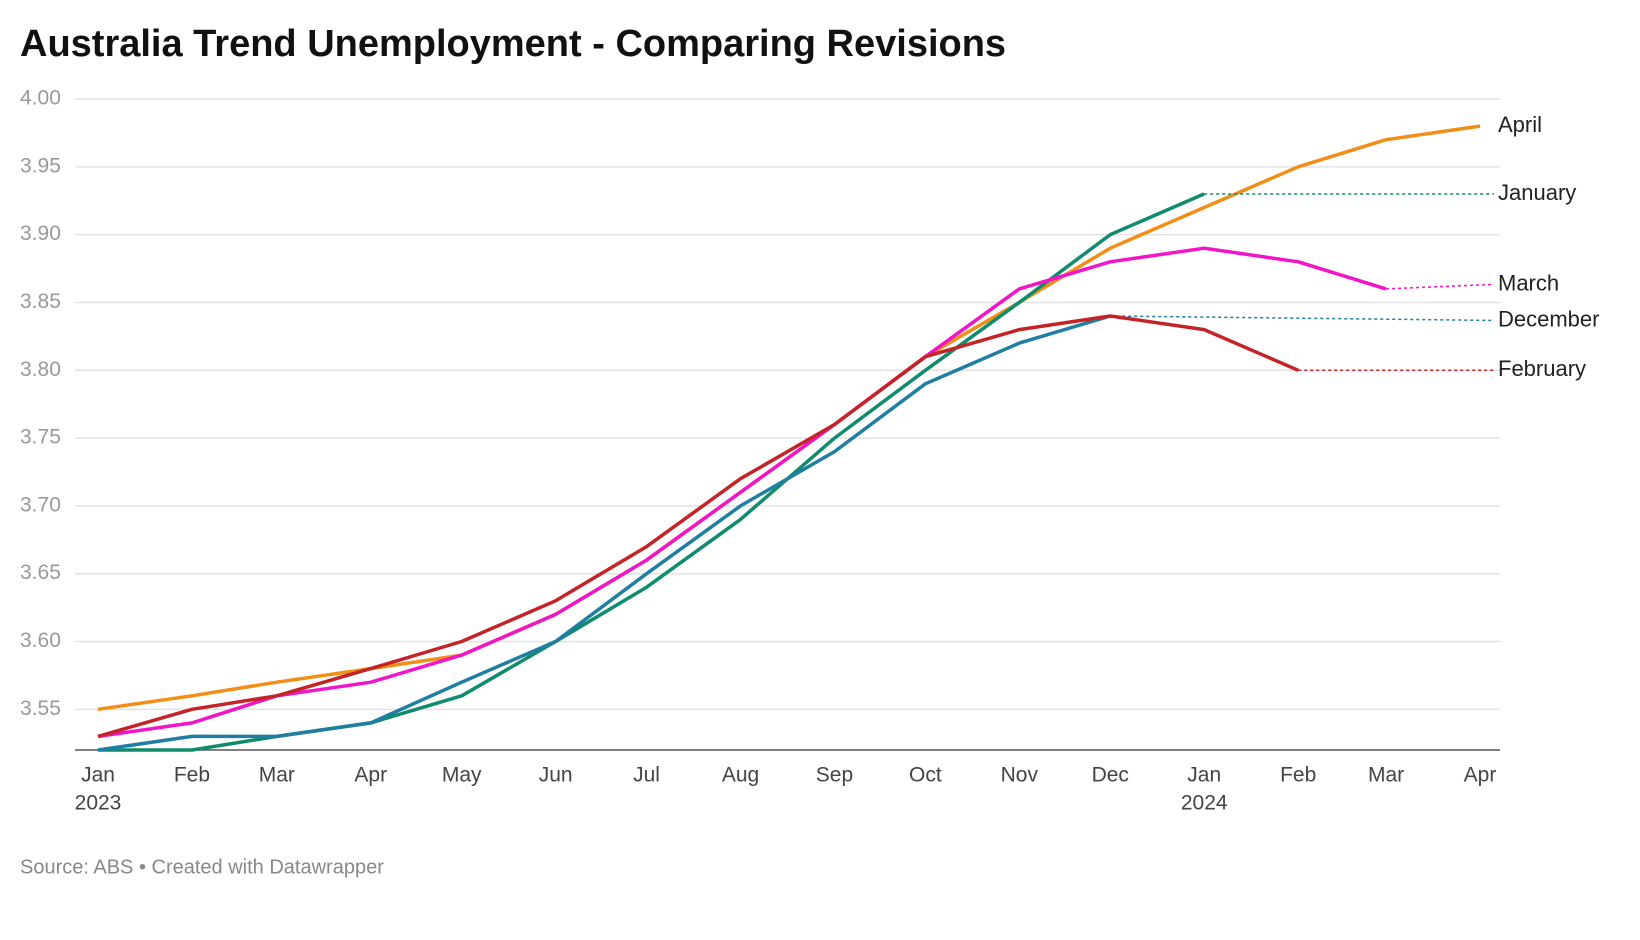 The height and width of the screenshot is (940, 1640). Describe the element at coordinates (1537, 192) in the screenshot. I see `series-label: January` at that location.